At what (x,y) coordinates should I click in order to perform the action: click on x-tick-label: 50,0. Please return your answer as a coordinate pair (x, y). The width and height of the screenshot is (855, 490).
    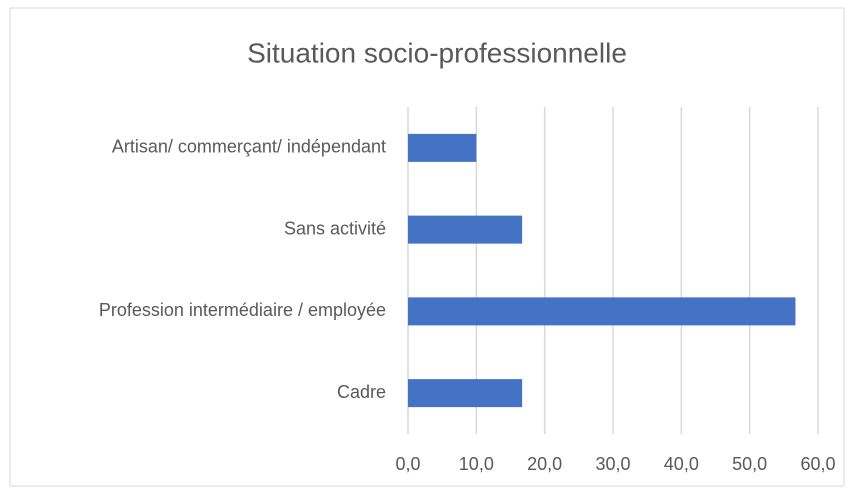
    Looking at the image, I should click on (749, 464).